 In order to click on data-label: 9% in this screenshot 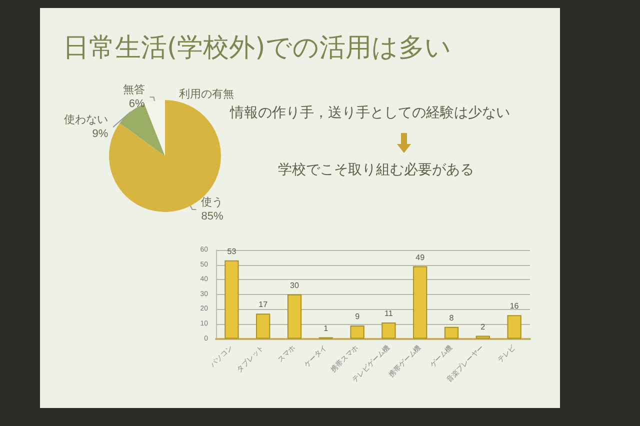, I will do `click(100, 134)`.